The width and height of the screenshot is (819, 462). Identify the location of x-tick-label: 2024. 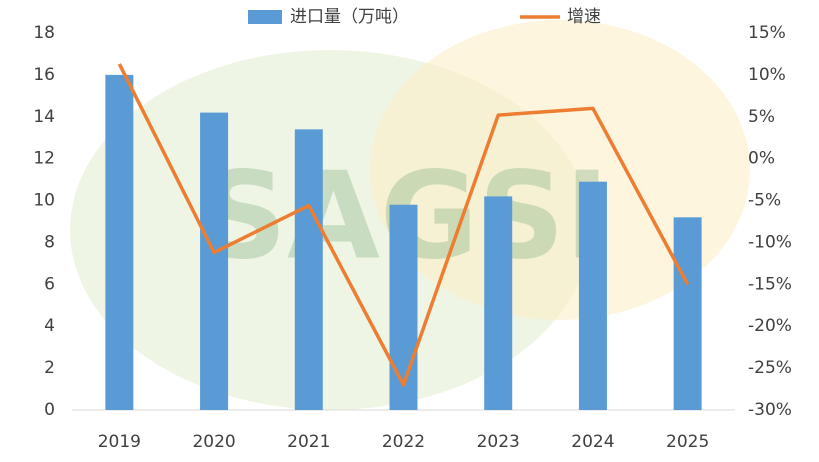
(592, 442).